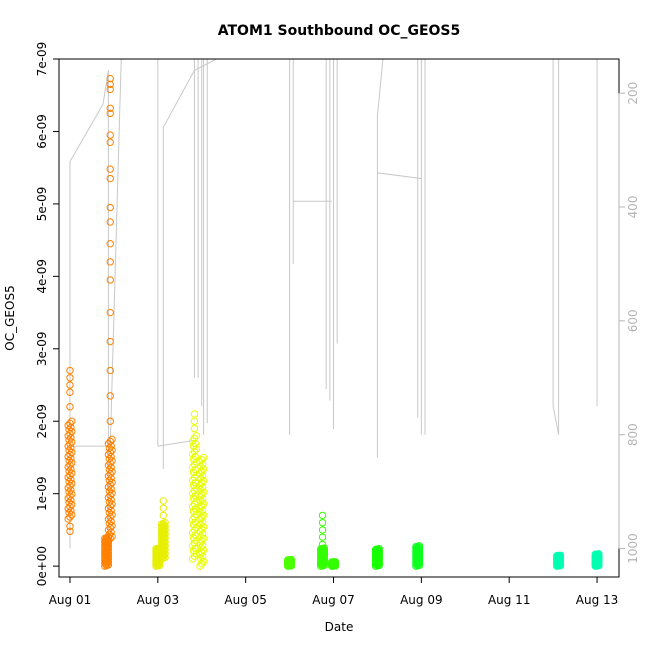  What do you see at coordinates (158, 600) in the screenshot?
I see `x-tick-label: Aug 03` at bounding box center [158, 600].